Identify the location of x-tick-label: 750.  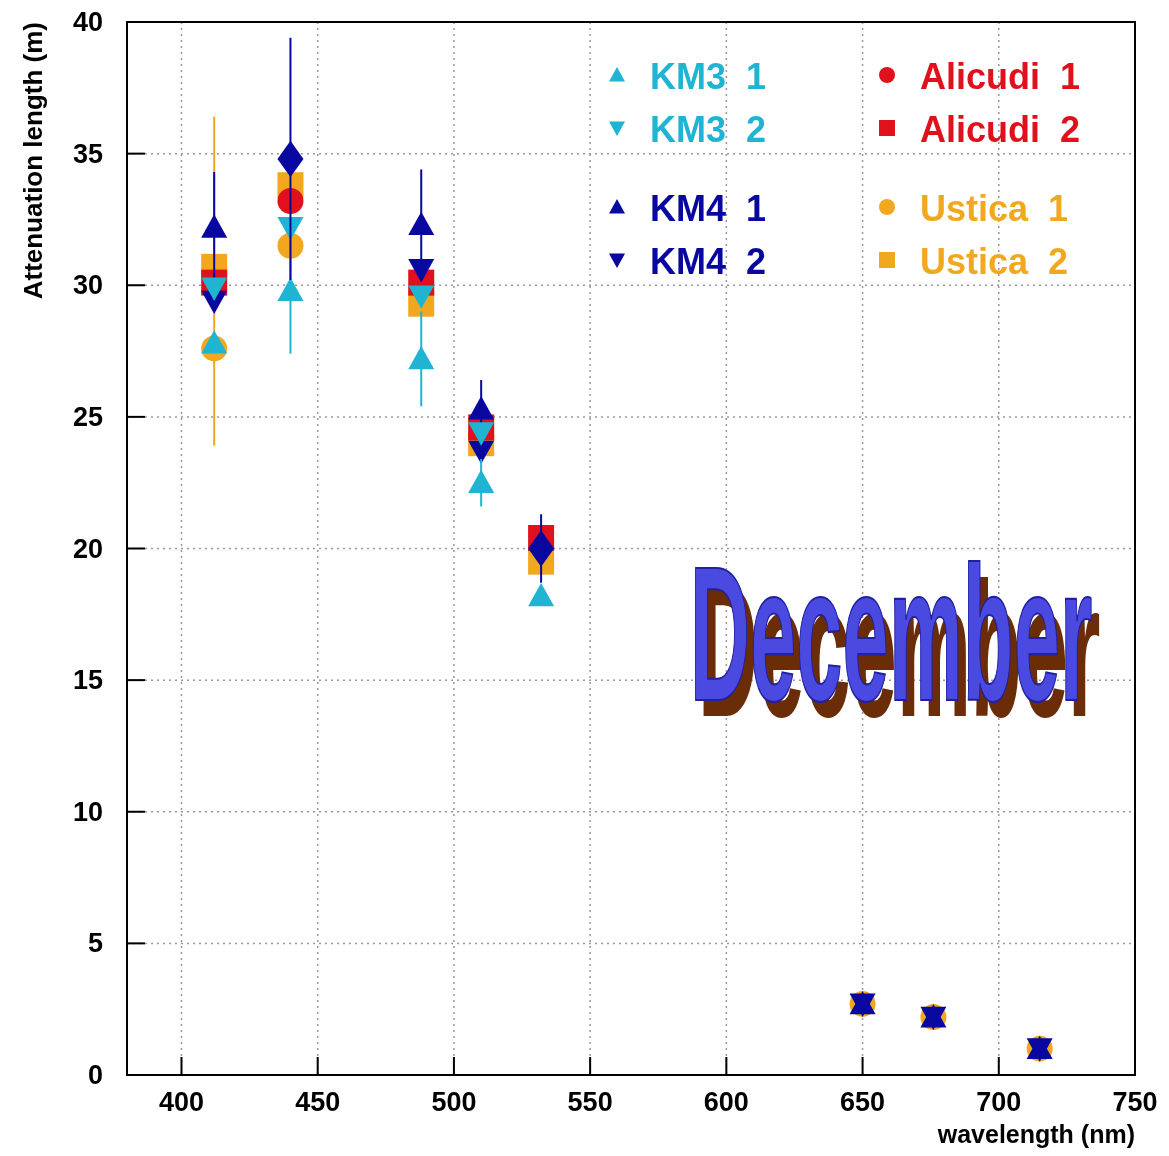
(1135, 1102).